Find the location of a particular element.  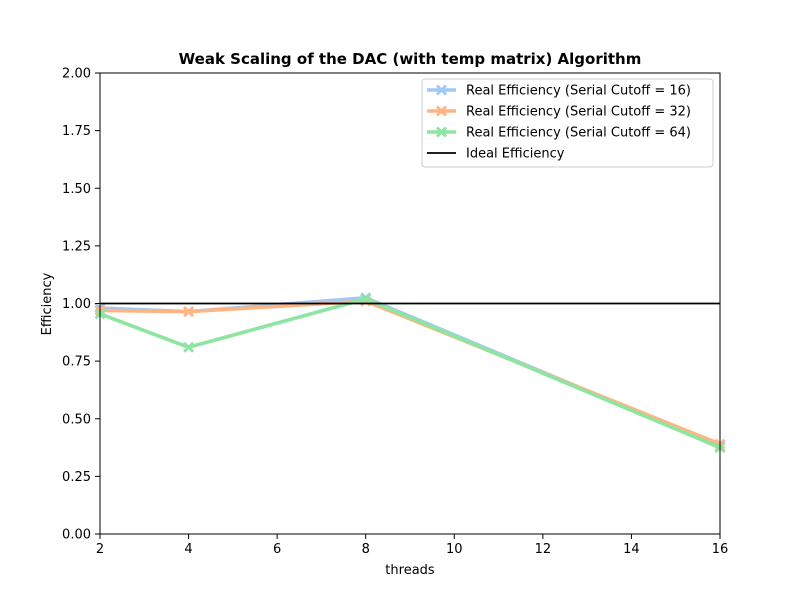

legend-entry: Ideal Efficiency is located at coordinates (515, 154).